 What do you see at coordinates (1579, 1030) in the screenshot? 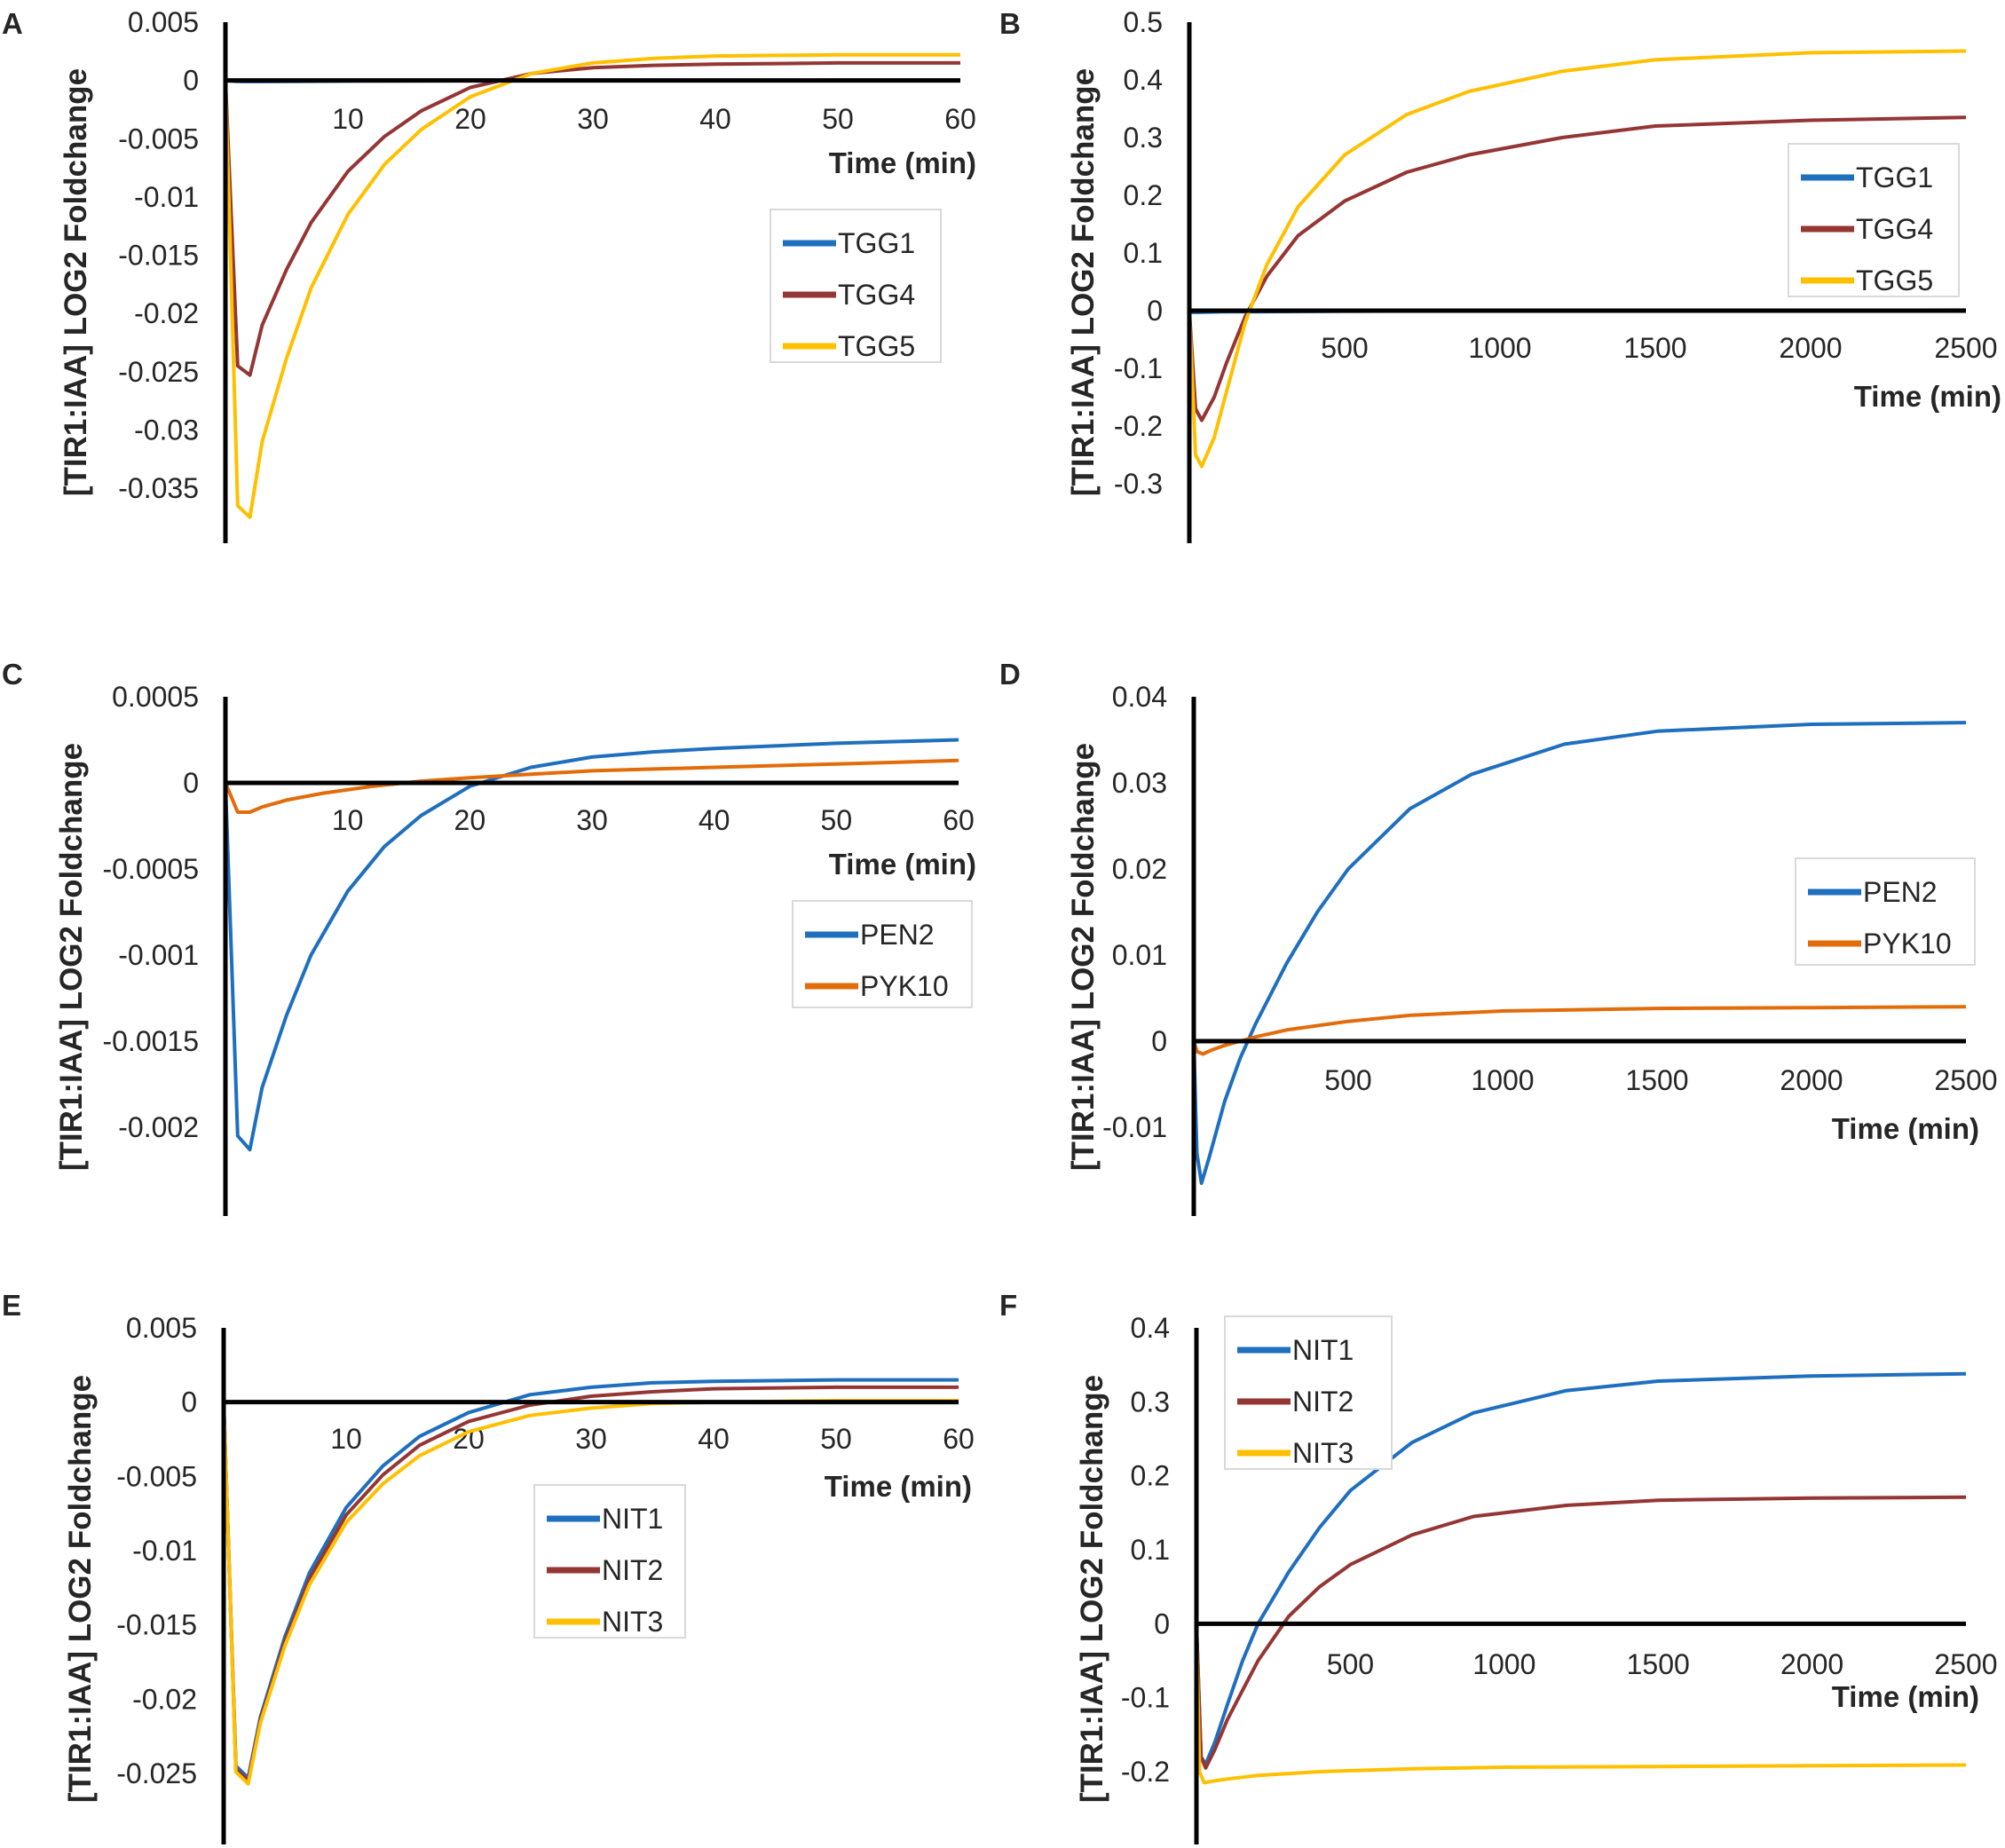
I see `series-line-pyk10` at bounding box center [1579, 1030].